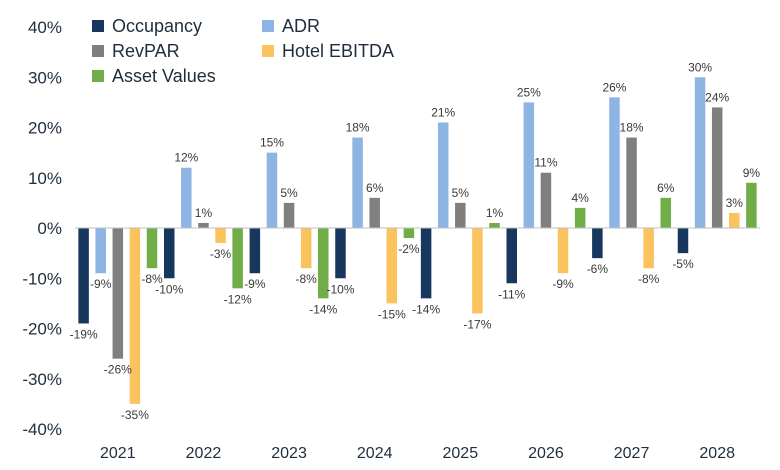 This screenshot has height=470, width=780. I want to click on y-tick-label: -10%, so click(42, 278).